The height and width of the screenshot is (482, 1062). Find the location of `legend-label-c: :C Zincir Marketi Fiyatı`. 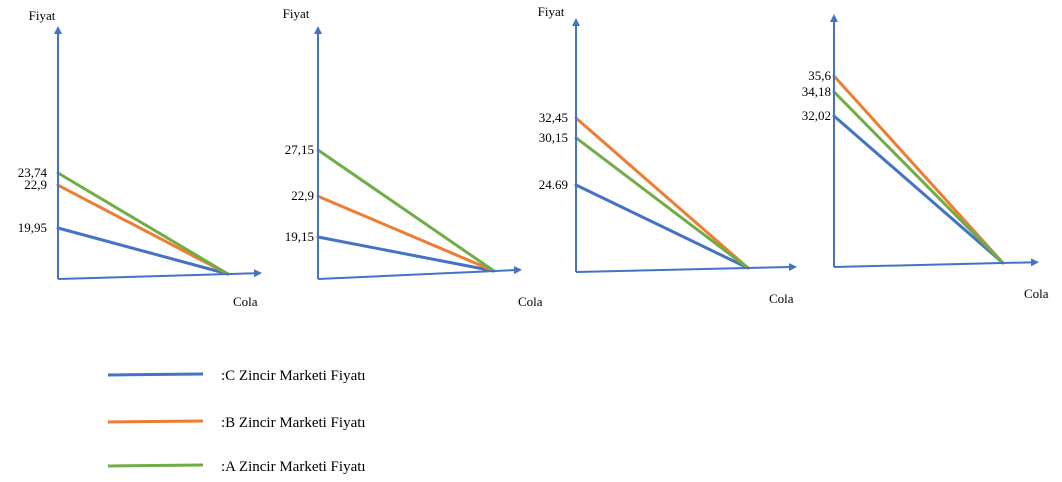

legend-label-c: :C Zincir Marketi Fiyatı is located at coordinates (293, 376).